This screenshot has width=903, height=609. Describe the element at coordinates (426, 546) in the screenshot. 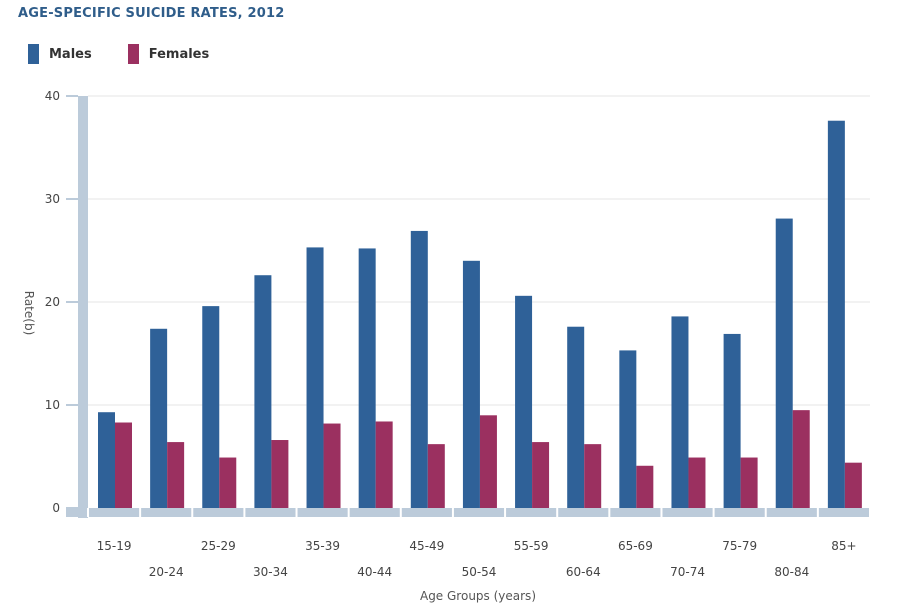

I see `x-tick-label: 45-49` at that location.